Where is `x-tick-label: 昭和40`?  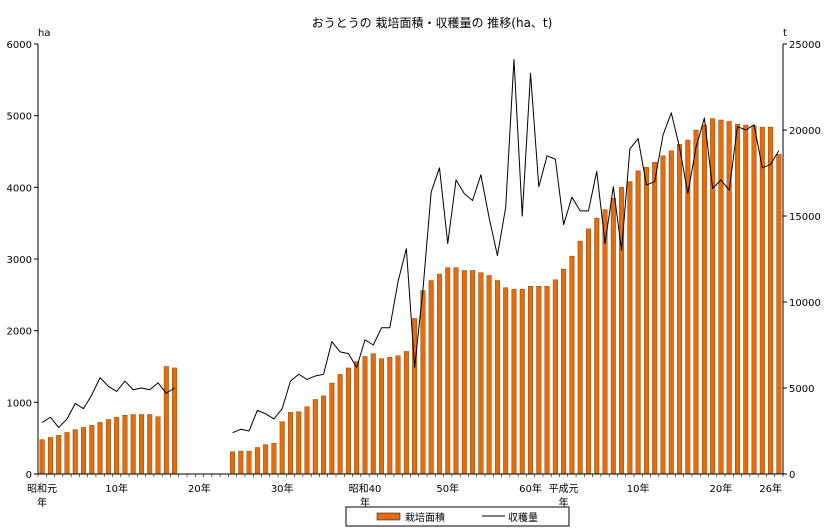
x-tick-label: 昭和40 is located at coordinates (365, 489).